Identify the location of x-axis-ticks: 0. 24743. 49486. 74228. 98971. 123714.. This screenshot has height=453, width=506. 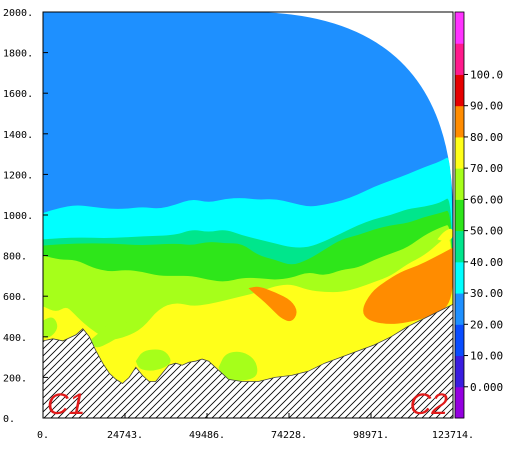
(255, 427).